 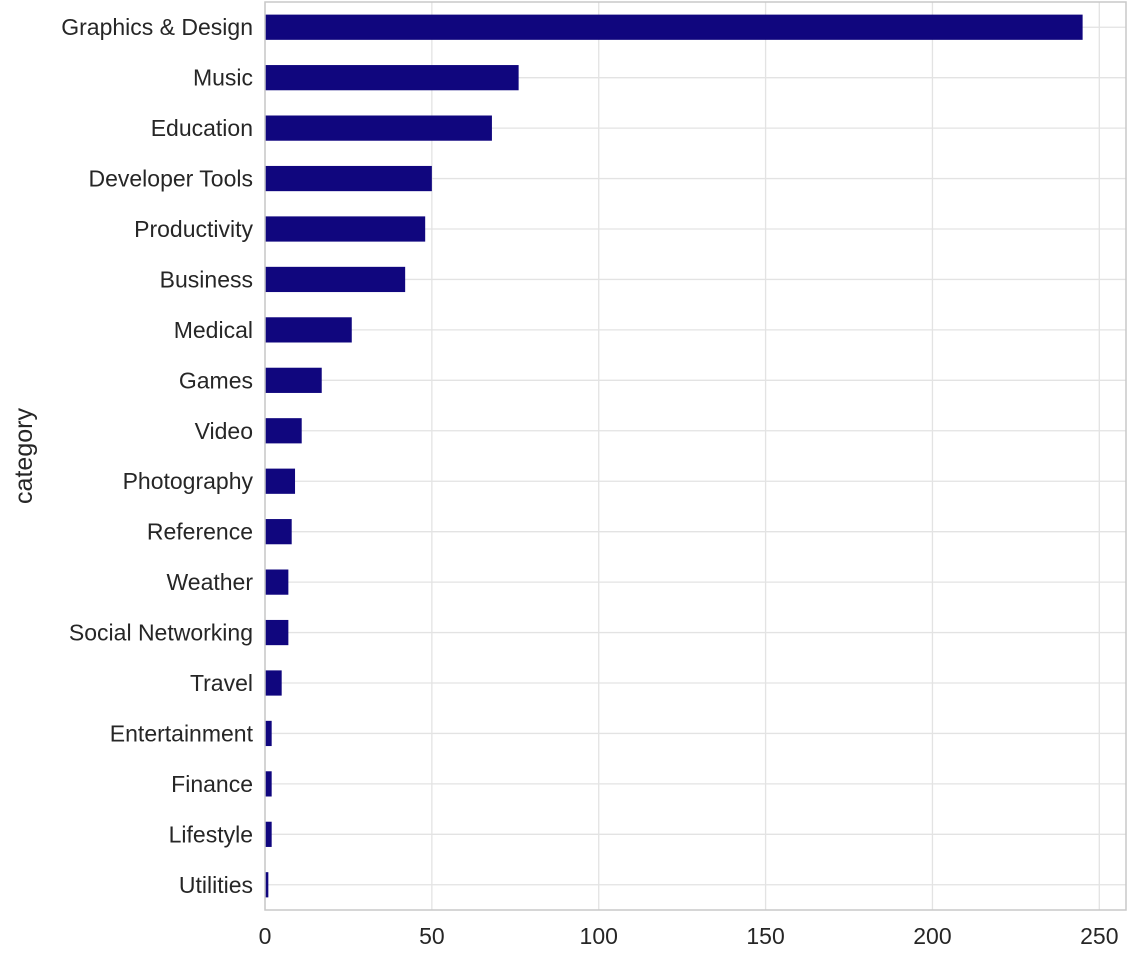 What do you see at coordinates (224, 431) in the screenshot?
I see `y-tick-label: Video` at bounding box center [224, 431].